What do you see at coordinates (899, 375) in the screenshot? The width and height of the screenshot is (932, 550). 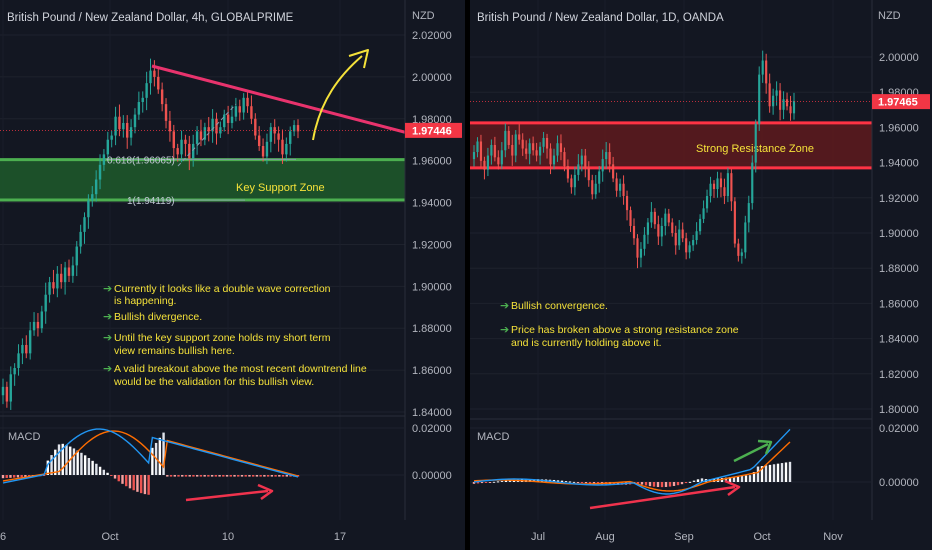 I see `y-tick-label: 1.82000` at bounding box center [899, 375].